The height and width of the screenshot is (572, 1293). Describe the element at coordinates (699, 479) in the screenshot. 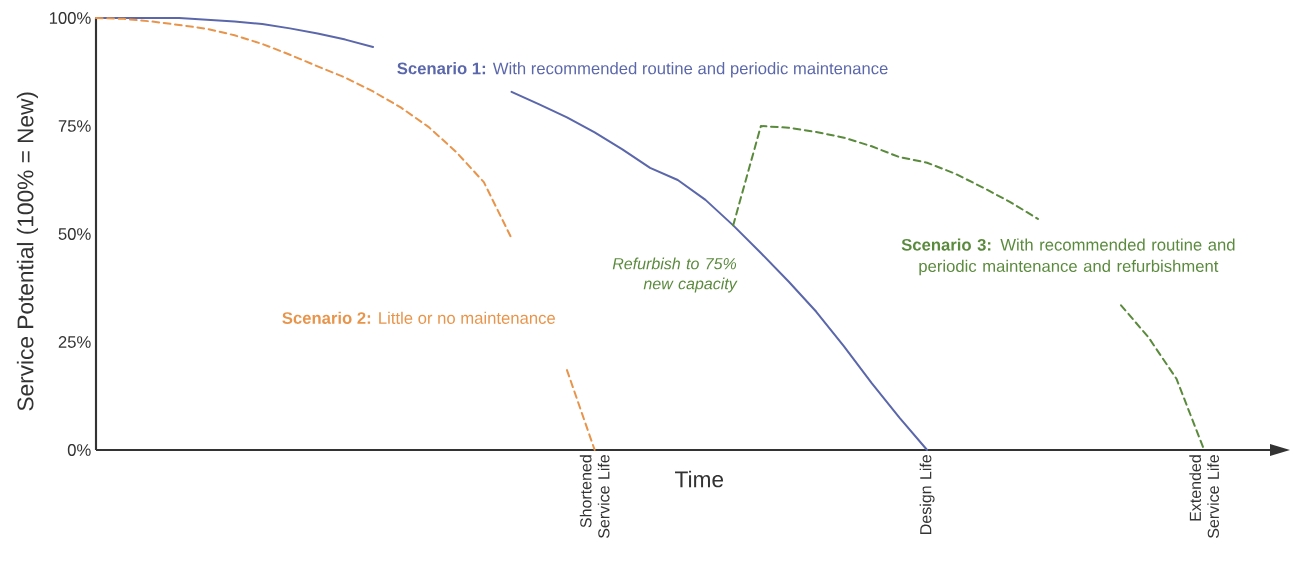

I see `x-axis-title: Time` at that location.